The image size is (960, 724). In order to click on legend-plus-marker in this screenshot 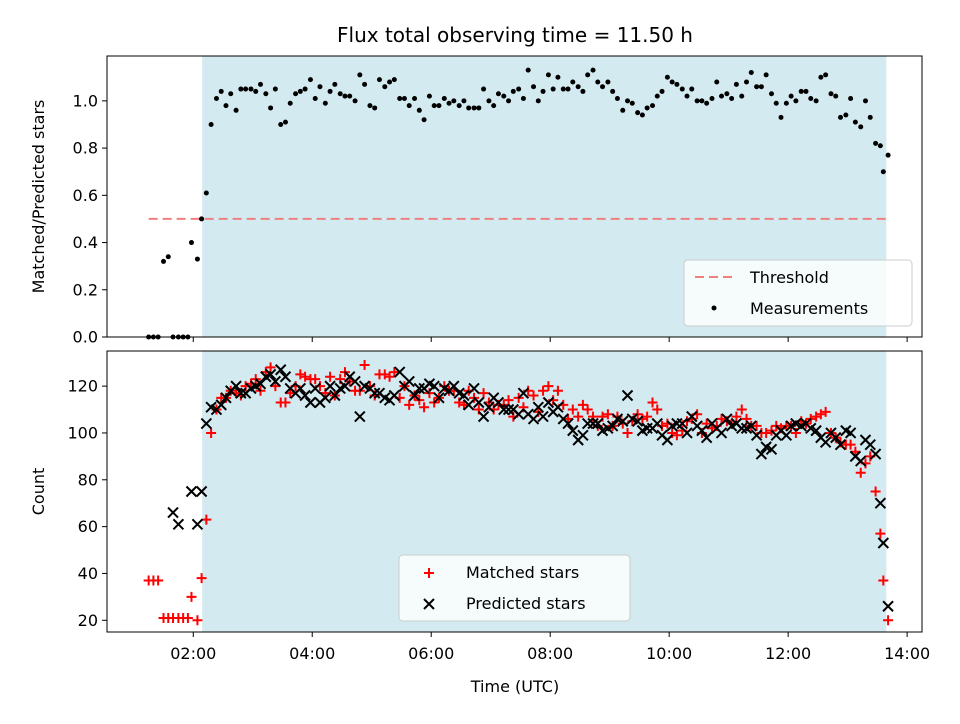, I will do `click(429, 573)`.